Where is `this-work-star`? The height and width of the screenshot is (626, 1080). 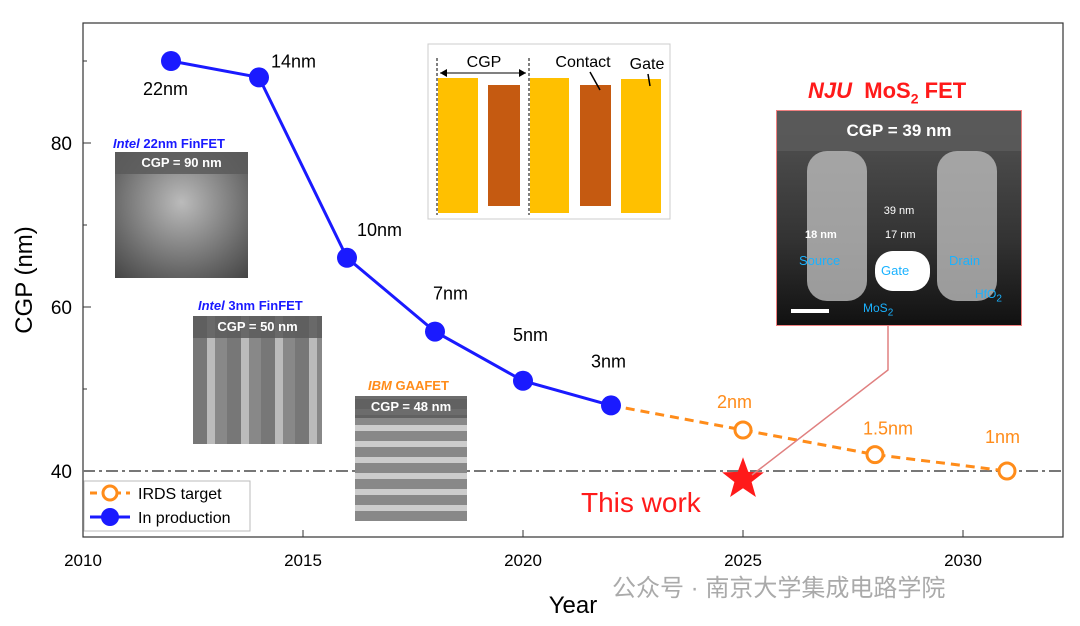 this-work-star is located at coordinates (743, 477).